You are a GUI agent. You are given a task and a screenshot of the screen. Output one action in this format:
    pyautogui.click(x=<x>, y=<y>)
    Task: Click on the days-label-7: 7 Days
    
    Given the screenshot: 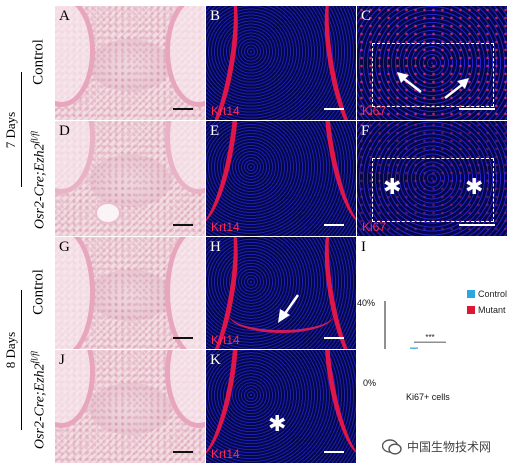 What is the action you would take?
    pyautogui.click(x=10, y=130)
    